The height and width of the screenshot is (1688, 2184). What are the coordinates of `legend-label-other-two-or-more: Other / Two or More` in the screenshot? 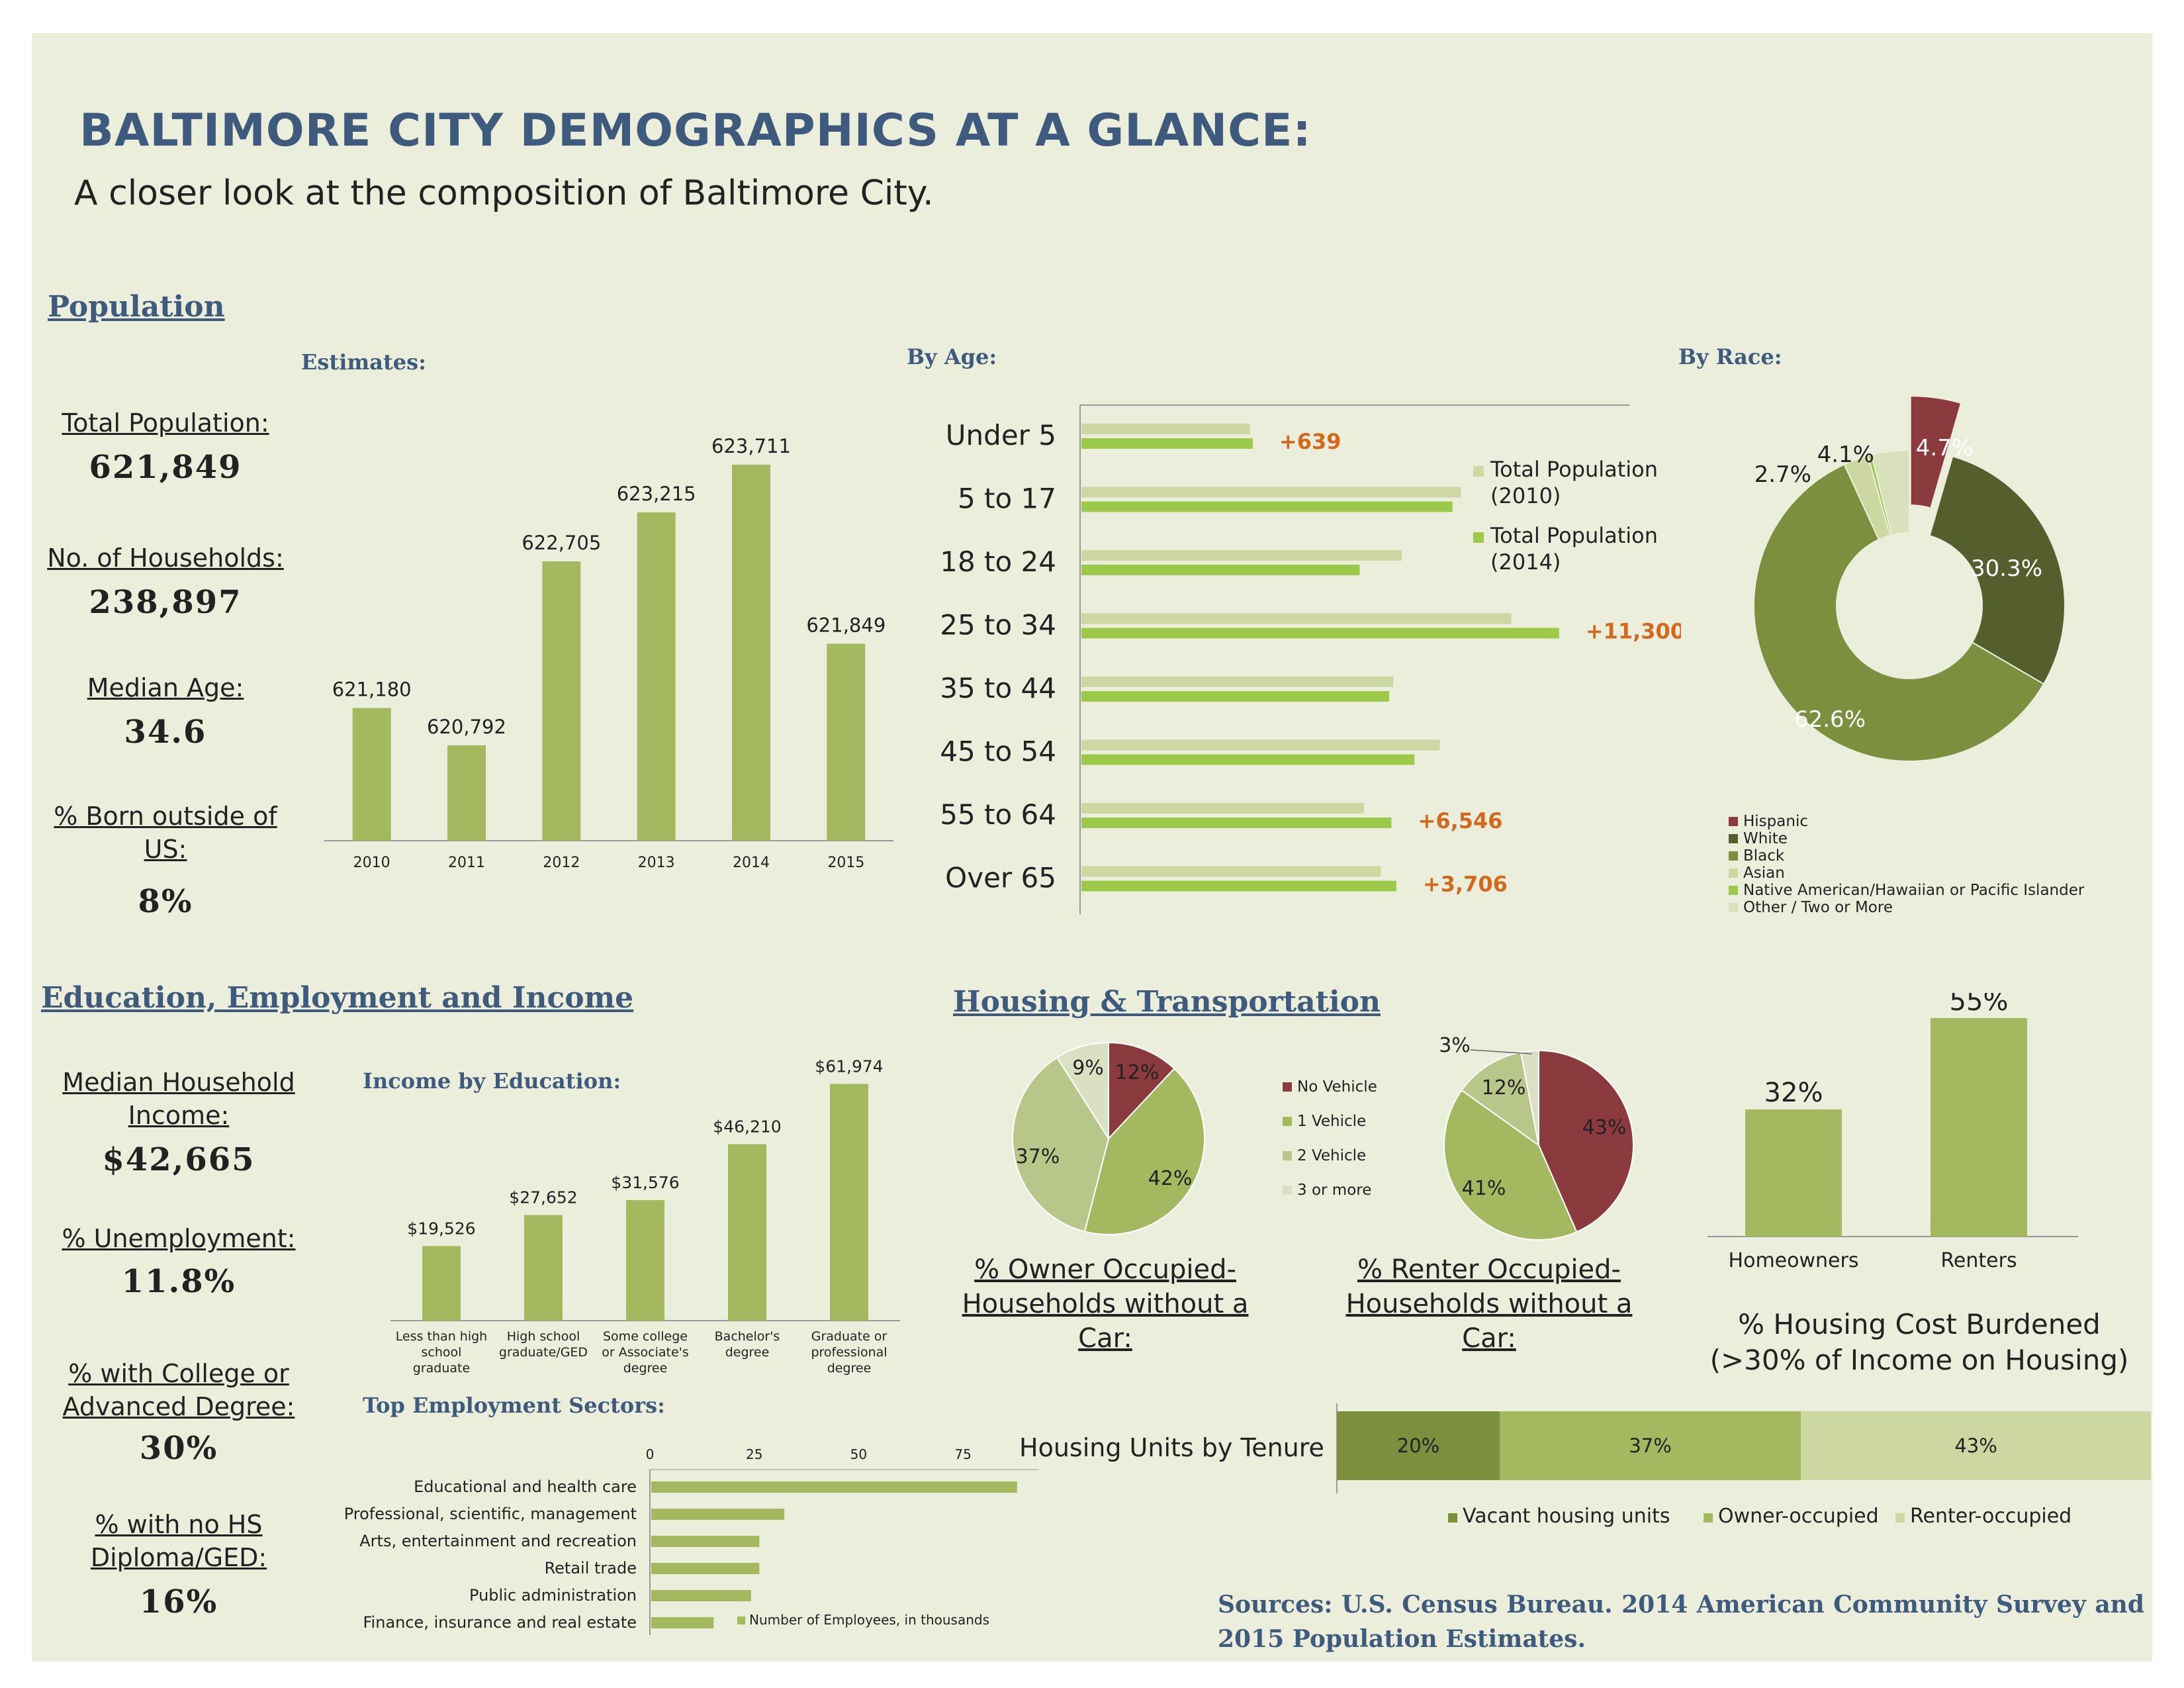 It's located at (1818, 907).